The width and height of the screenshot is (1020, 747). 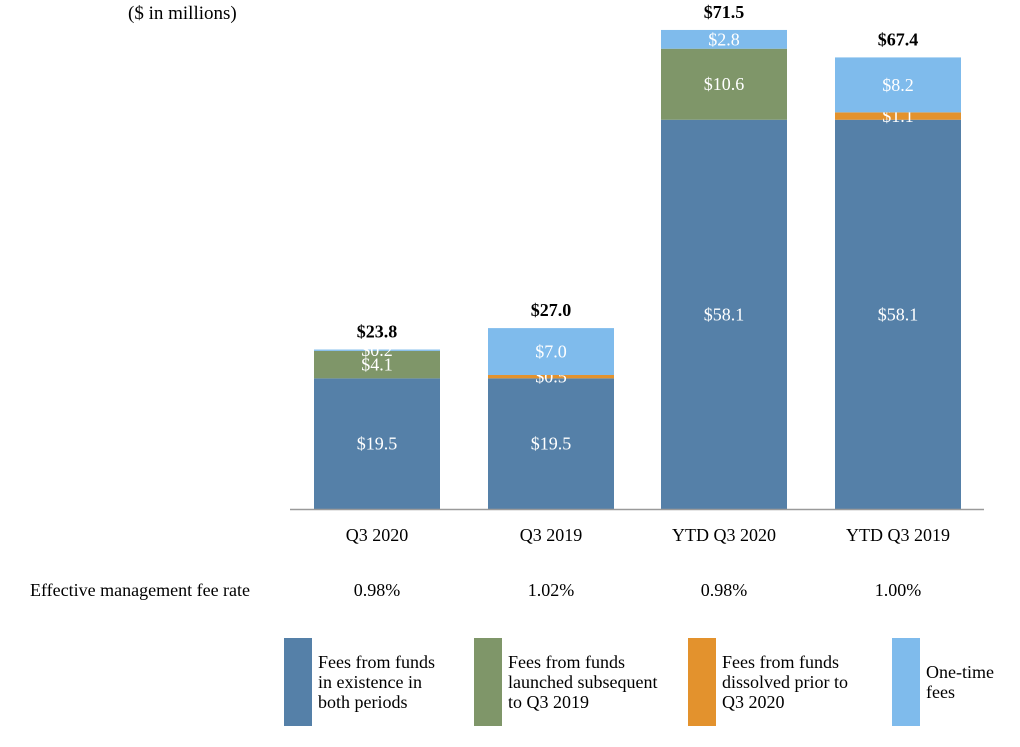 I want to click on category-tick-label: Q3 2020, so click(x=377, y=535).